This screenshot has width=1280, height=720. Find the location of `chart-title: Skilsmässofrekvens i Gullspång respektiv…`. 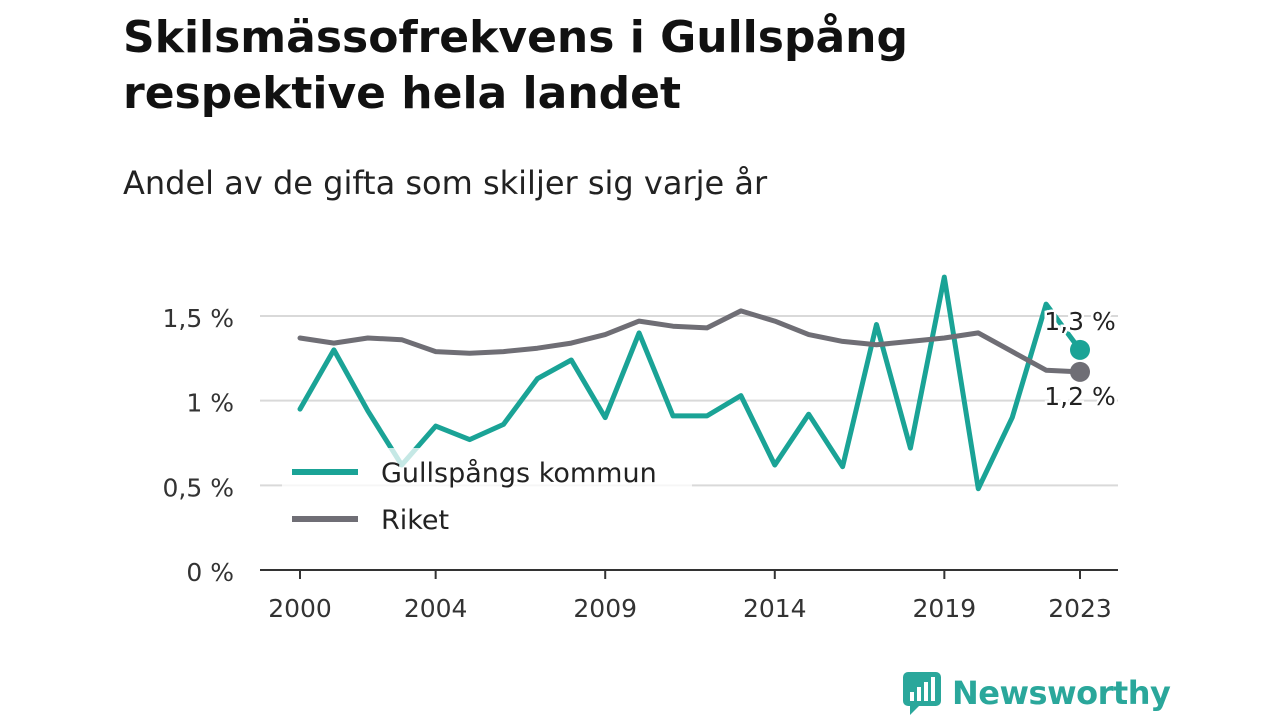

chart-title: Skilsmässofrekvens i Gullspång respektiv… is located at coordinates (515, 65).